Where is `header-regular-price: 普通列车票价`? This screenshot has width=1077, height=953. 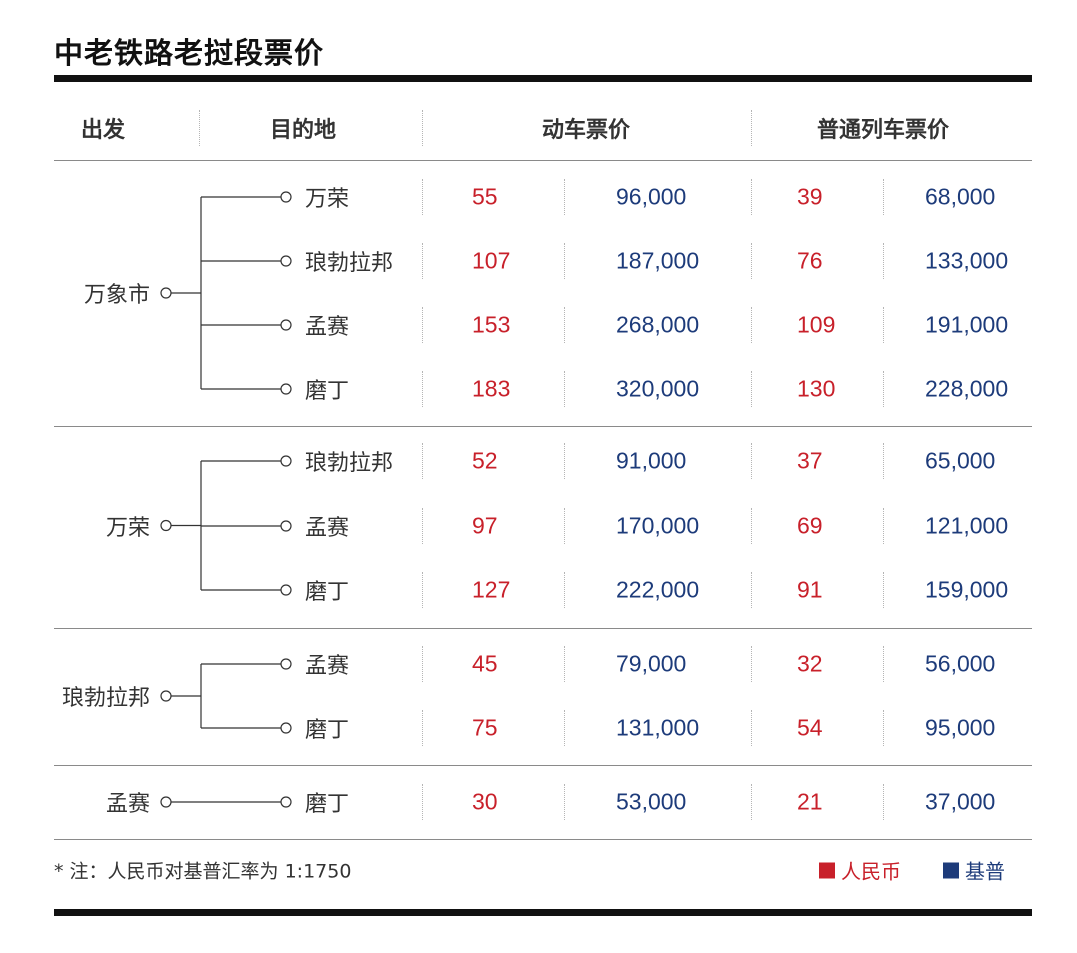 header-regular-price: 普通列车票价 is located at coordinates (883, 130).